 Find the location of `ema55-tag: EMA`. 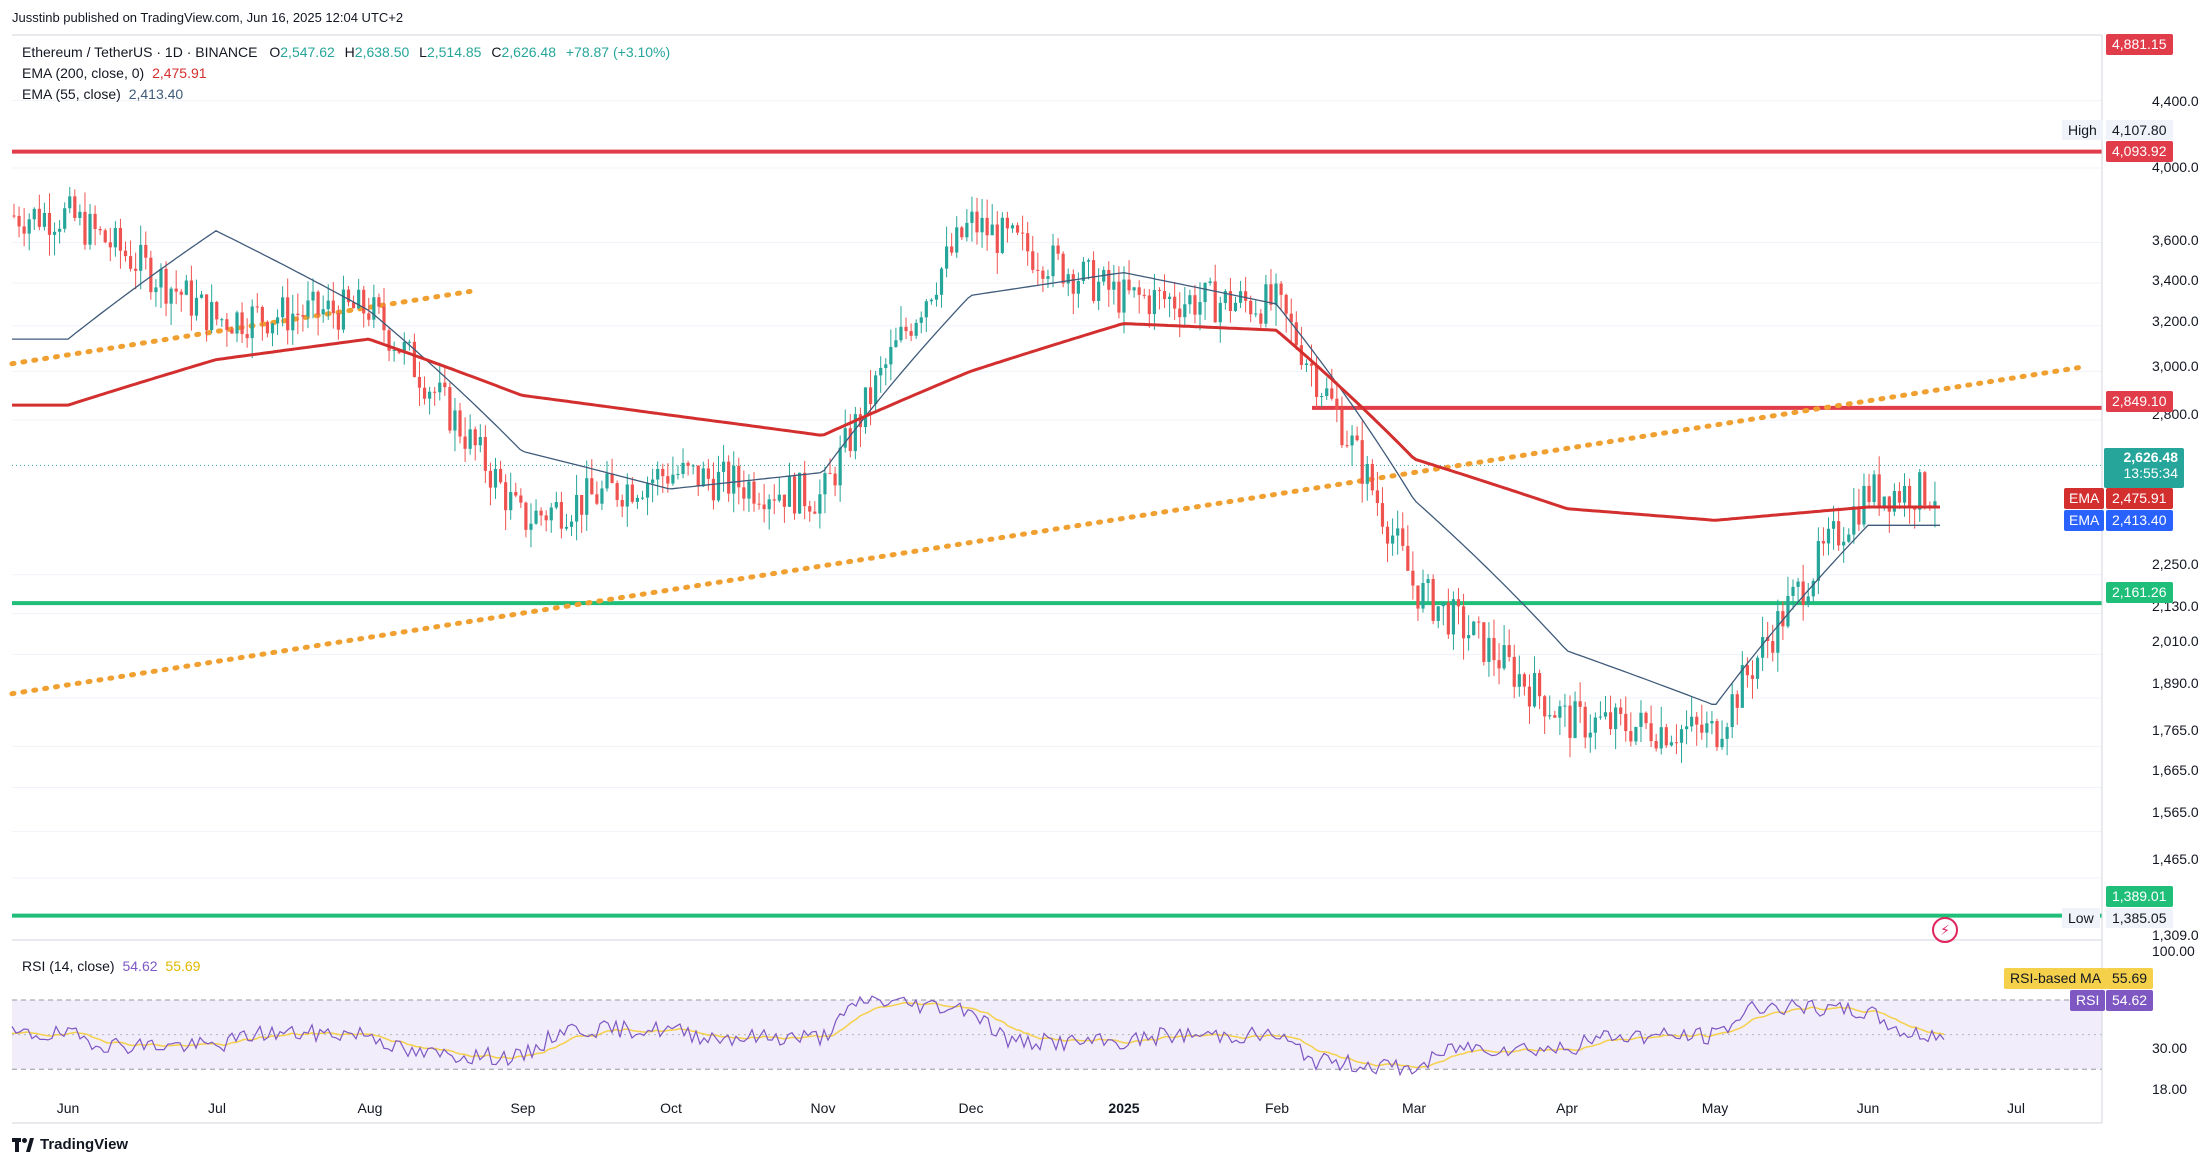

ema55-tag: EMA is located at coordinates (2084, 520).